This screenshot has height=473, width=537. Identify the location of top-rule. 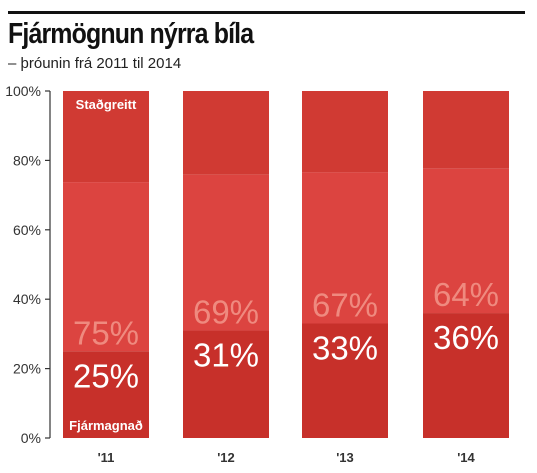
(266, 12).